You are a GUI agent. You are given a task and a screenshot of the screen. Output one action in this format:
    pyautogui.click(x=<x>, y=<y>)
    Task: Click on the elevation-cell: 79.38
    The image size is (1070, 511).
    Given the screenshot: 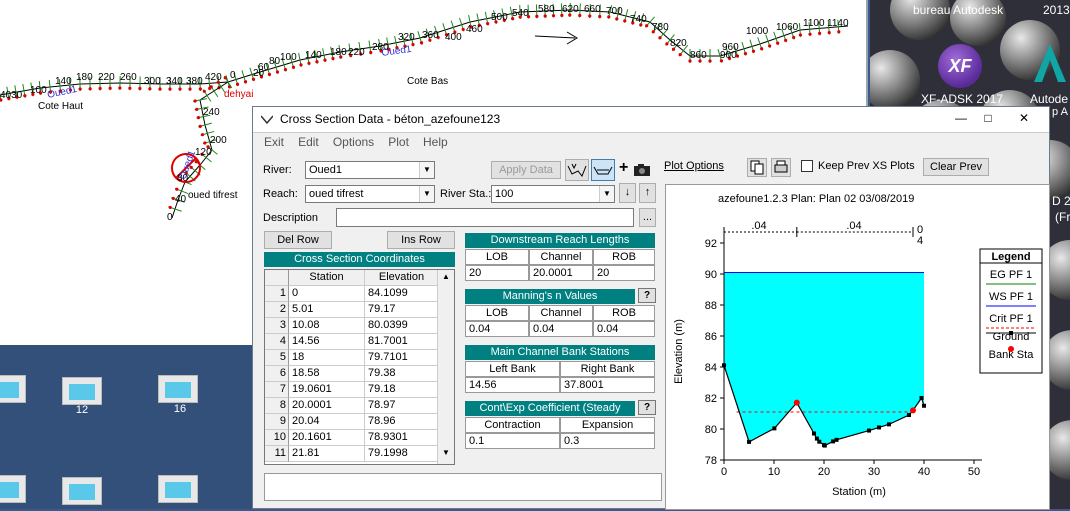 What is the action you would take?
    pyautogui.click(x=401, y=374)
    